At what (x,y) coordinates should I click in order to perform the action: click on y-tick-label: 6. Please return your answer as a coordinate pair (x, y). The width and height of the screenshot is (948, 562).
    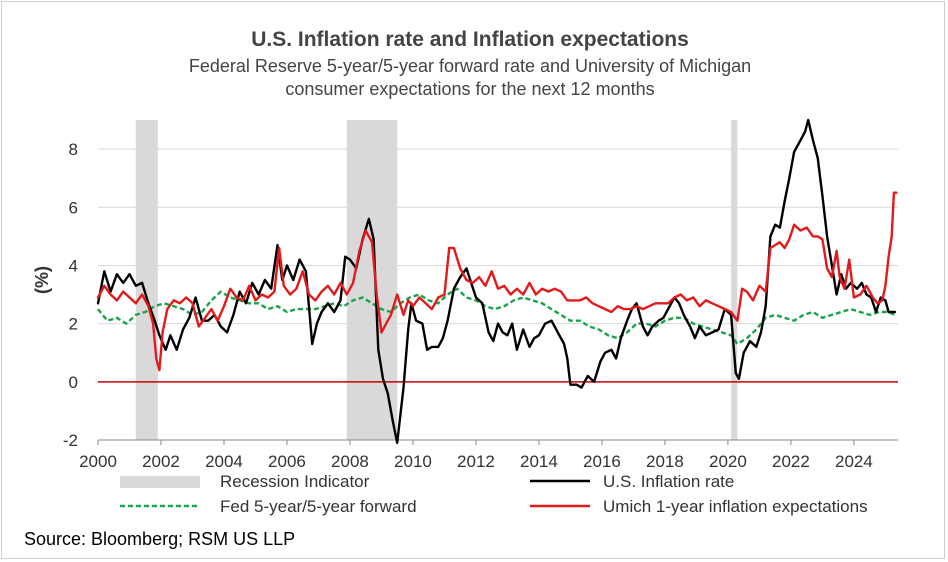
    Looking at the image, I should click on (73, 207).